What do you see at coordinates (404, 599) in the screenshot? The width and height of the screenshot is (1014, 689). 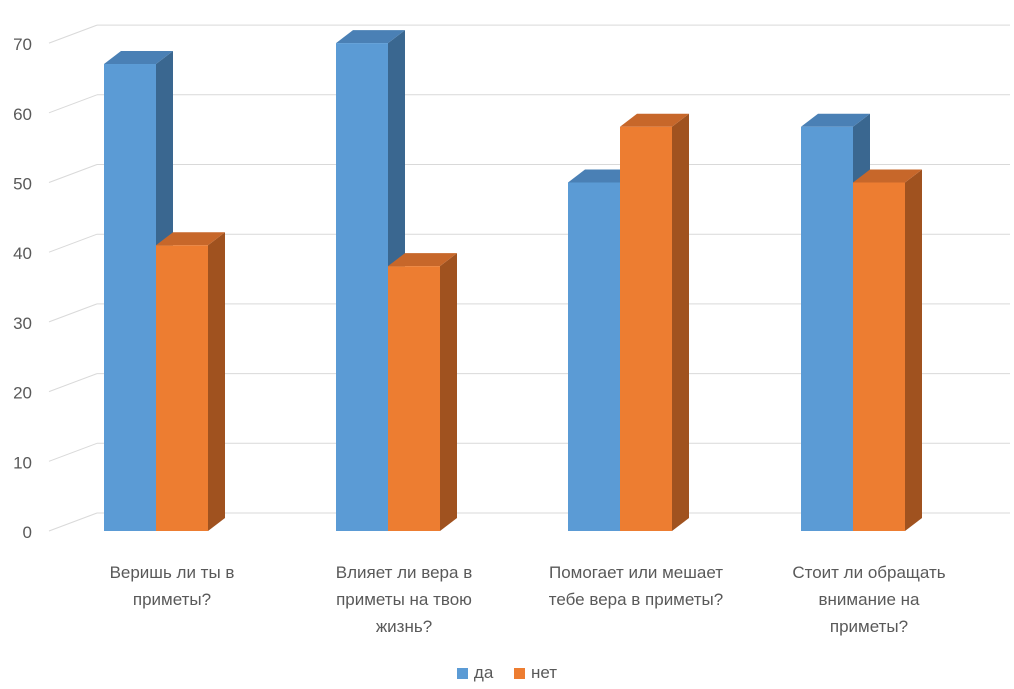 I see `x-tick-label: приметы на твою` at bounding box center [404, 599].